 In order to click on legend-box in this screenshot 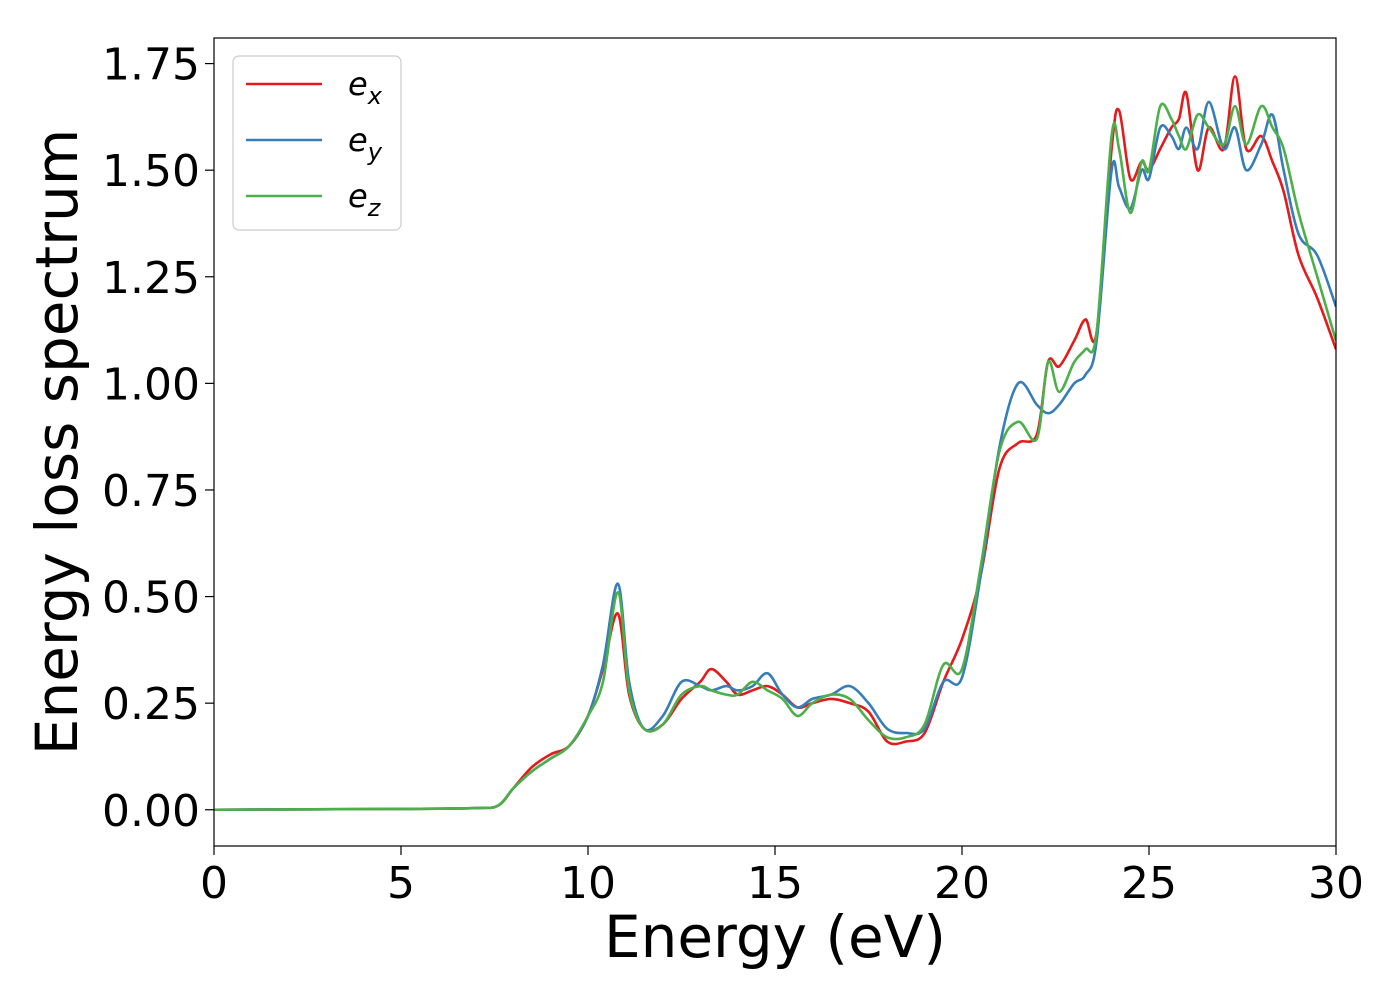, I will do `click(317, 143)`.